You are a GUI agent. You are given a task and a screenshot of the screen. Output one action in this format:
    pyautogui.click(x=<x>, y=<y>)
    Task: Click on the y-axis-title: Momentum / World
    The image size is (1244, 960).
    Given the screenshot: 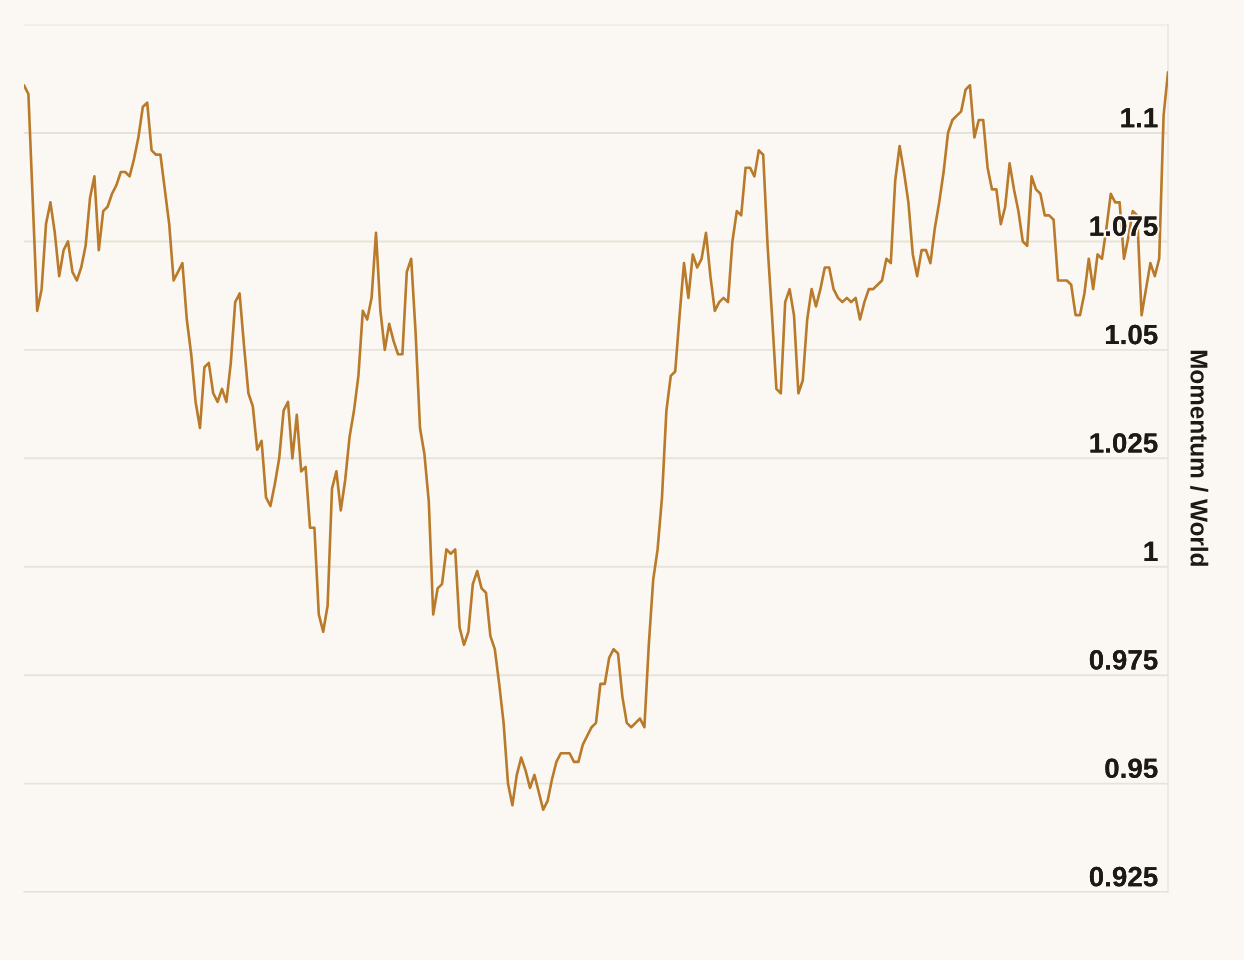 What is the action you would take?
    pyautogui.click(x=1199, y=458)
    